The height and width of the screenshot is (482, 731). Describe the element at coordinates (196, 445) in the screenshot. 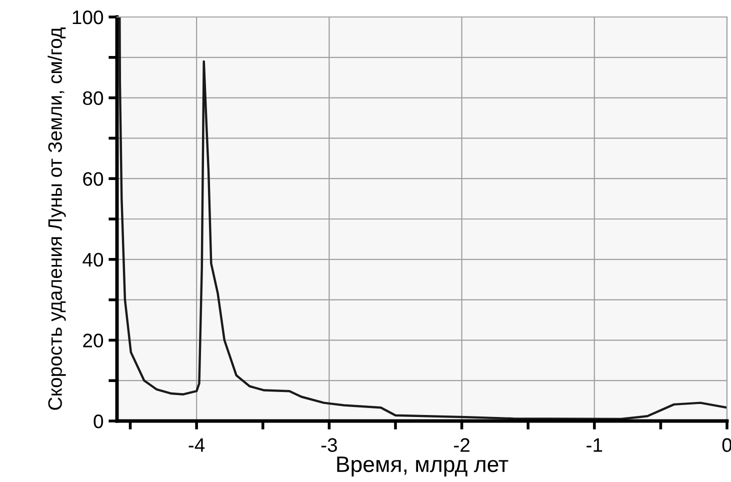

I see `x-tick-label: -4` at that location.